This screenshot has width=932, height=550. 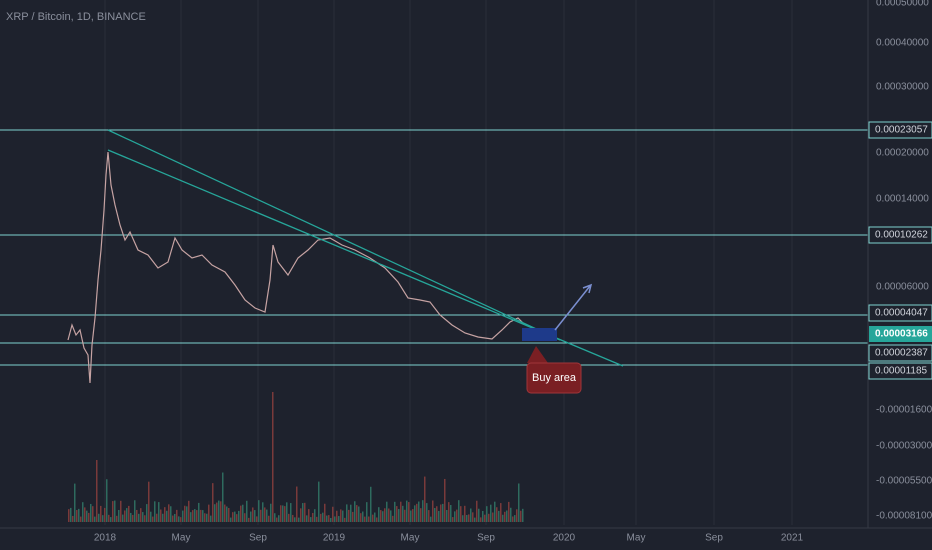 I want to click on callout-pointer, so click(x=537, y=354).